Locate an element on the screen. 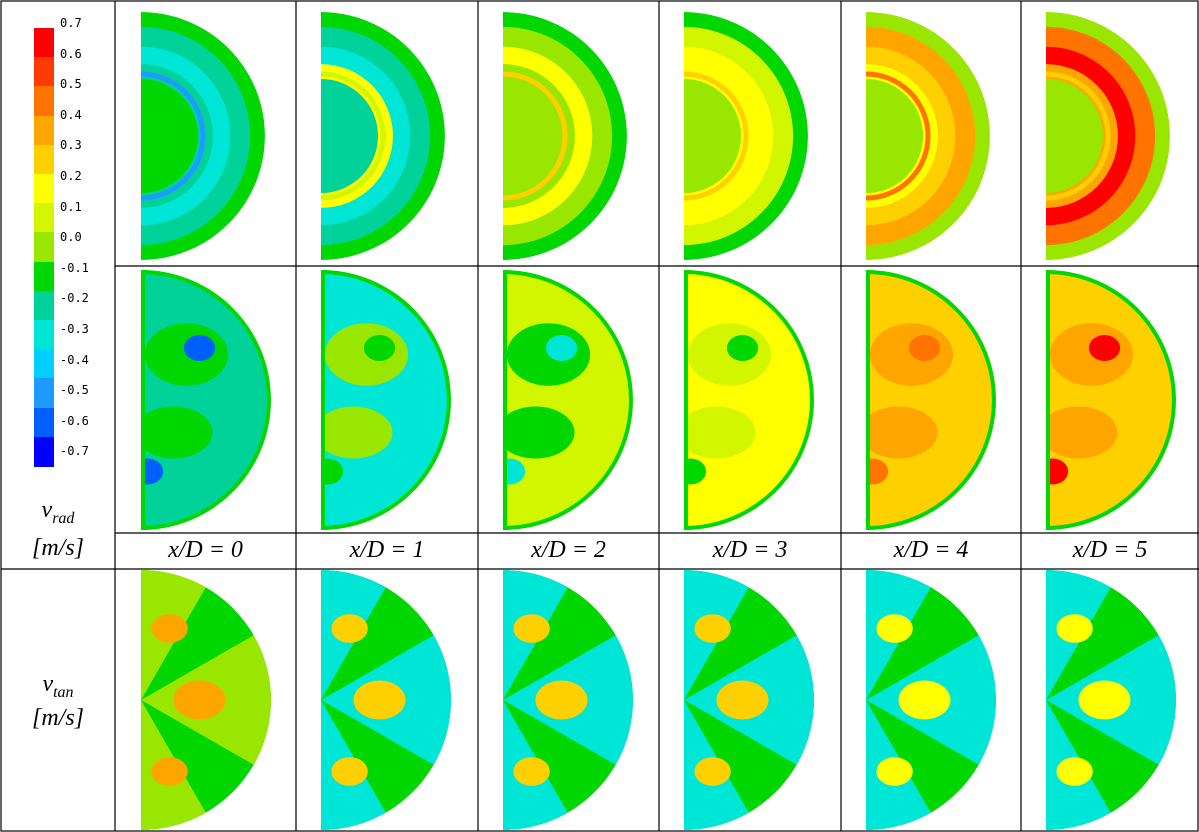 The image size is (1199, 832). column-label-2: x/D = 2 is located at coordinates (568, 550).